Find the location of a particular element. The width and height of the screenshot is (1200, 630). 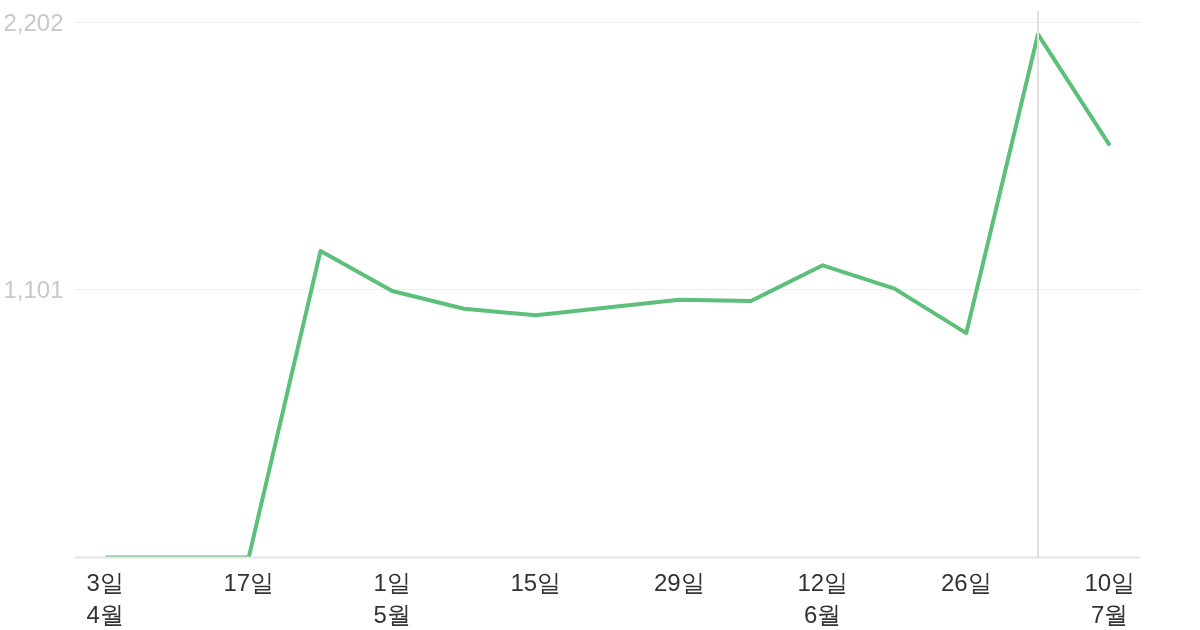

x-tick-label: 15일 is located at coordinates (536, 582).